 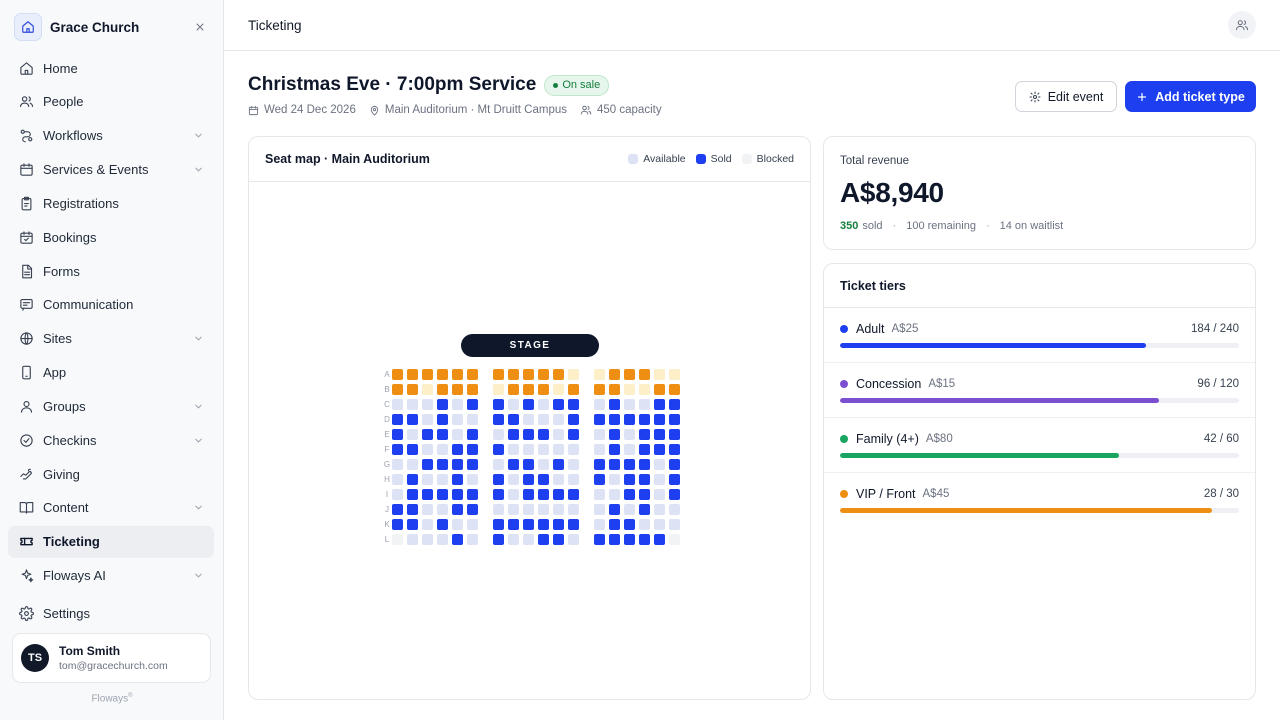 What do you see at coordinates (112, 27) in the screenshot?
I see `org-switcher: Grace Church` at bounding box center [112, 27].